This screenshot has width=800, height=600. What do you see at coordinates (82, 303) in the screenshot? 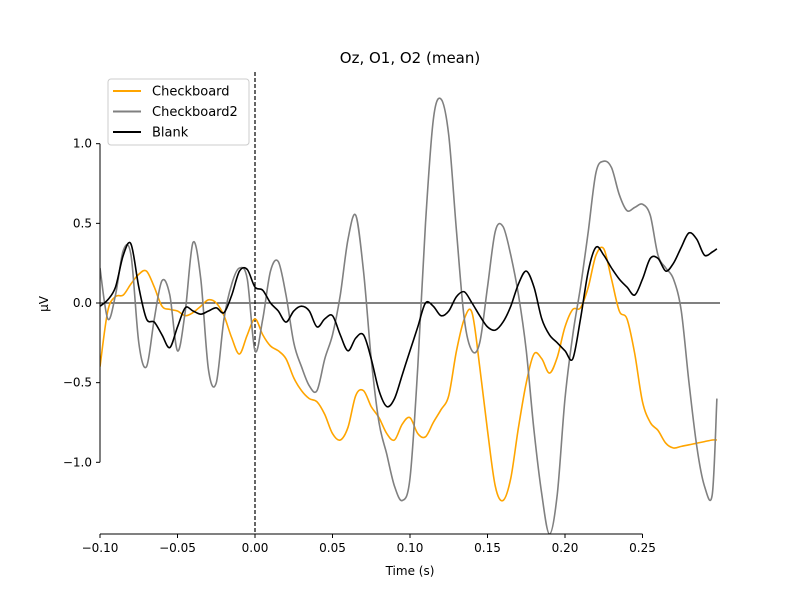
I see `y-tick-label: 0.0` at bounding box center [82, 303].